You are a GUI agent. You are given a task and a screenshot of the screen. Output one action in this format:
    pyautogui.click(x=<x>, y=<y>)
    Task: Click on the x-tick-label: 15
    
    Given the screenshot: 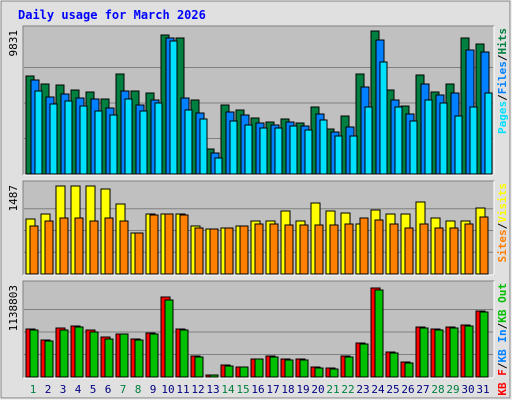 What is the action you would take?
    pyautogui.click(x=242, y=389)
    